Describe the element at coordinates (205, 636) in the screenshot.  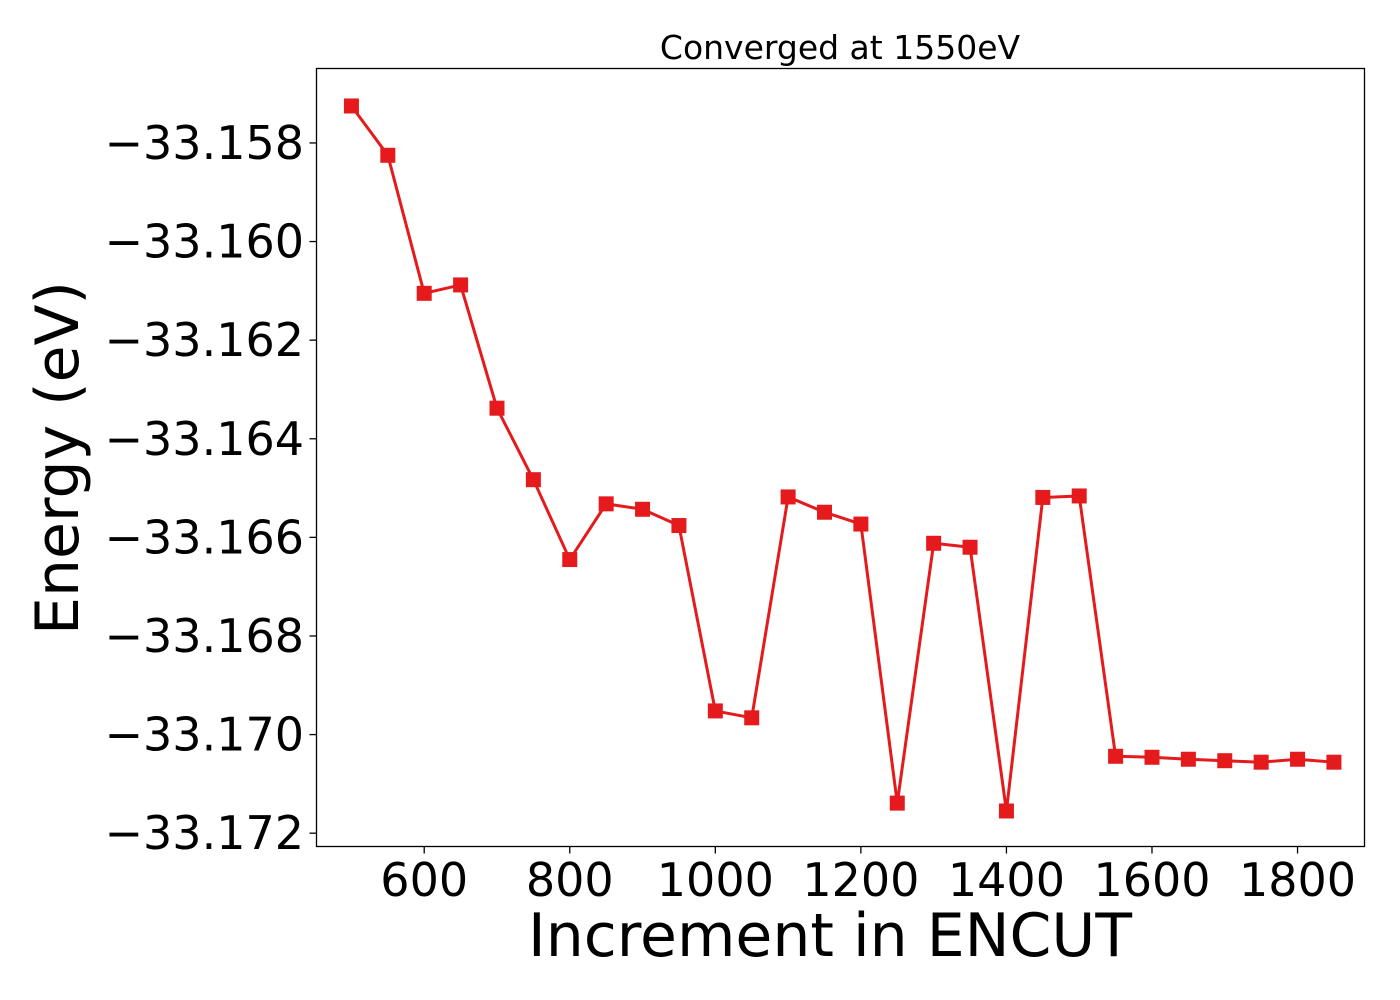
I see `y-tick-label: −33.168` at that location.